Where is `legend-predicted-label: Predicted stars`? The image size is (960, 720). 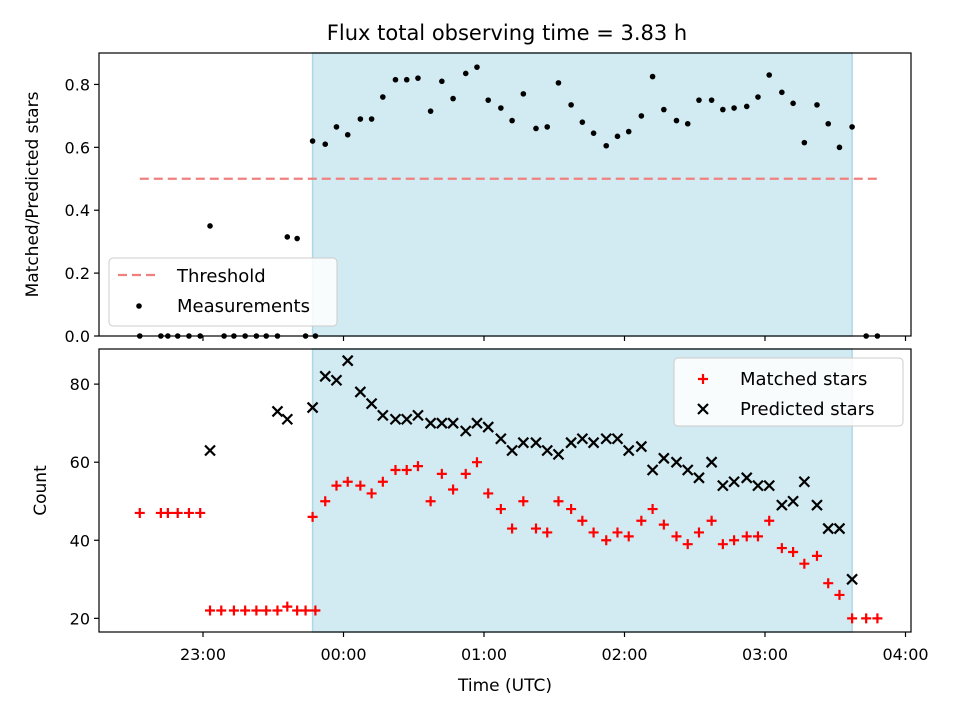 legend-predicted-label: Predicted stars is located at coordinates (807, 409).